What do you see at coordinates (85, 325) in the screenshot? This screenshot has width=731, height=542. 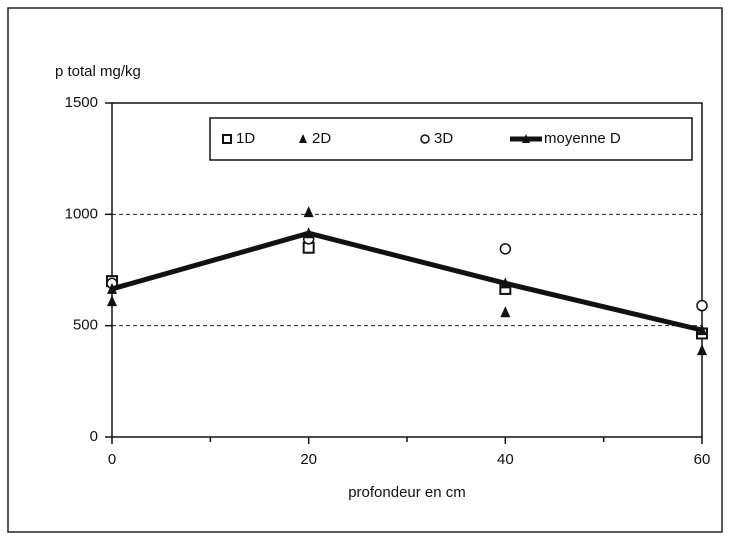 I see `y-tick-label: 500` at bounding box center [85, 325].